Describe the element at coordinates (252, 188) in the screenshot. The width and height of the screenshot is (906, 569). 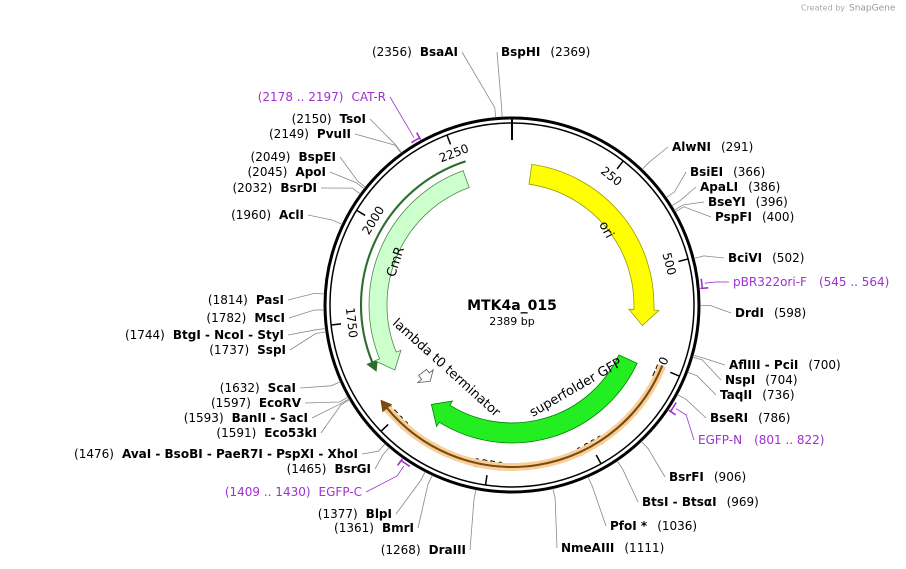
I see `site-position: (2032)` at that location.